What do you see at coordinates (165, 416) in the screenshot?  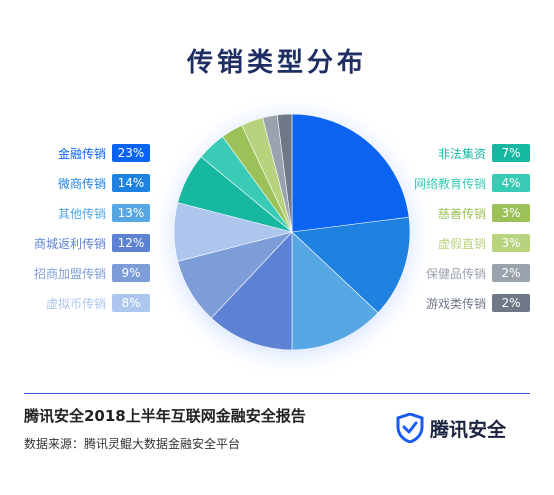 I see `report-title: 腾讯安全2018上半年互联网金融安全报告` at bounding box center [165, 416].